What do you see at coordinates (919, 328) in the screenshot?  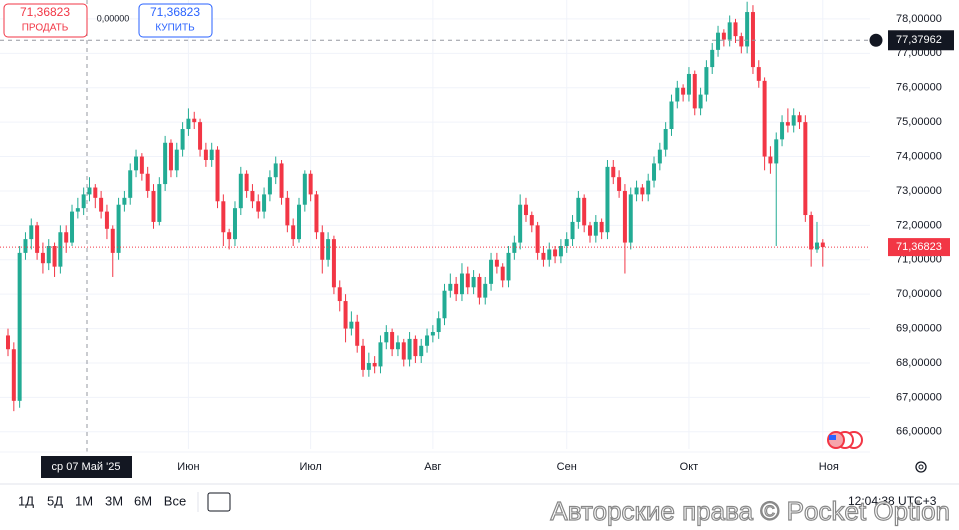 I see `y-tick-label: 69,00000` at bounding box center [919, 328].